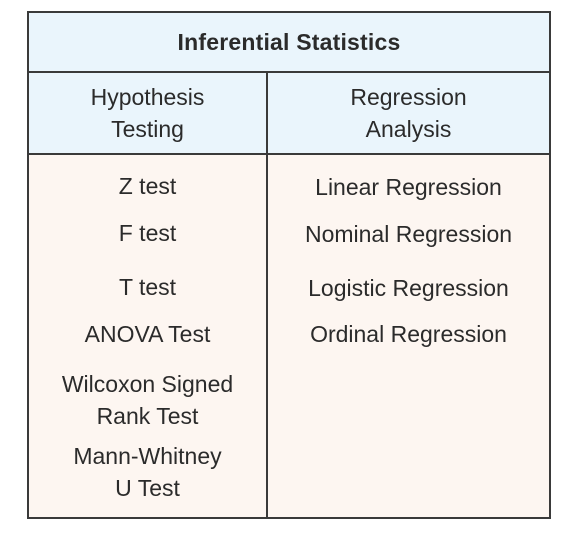  What do you see at coordinates (408, 334) in the screenshot?
I see `list-item-ordinal-regression: Ordinal Regression` at bounding box center [408, 334].